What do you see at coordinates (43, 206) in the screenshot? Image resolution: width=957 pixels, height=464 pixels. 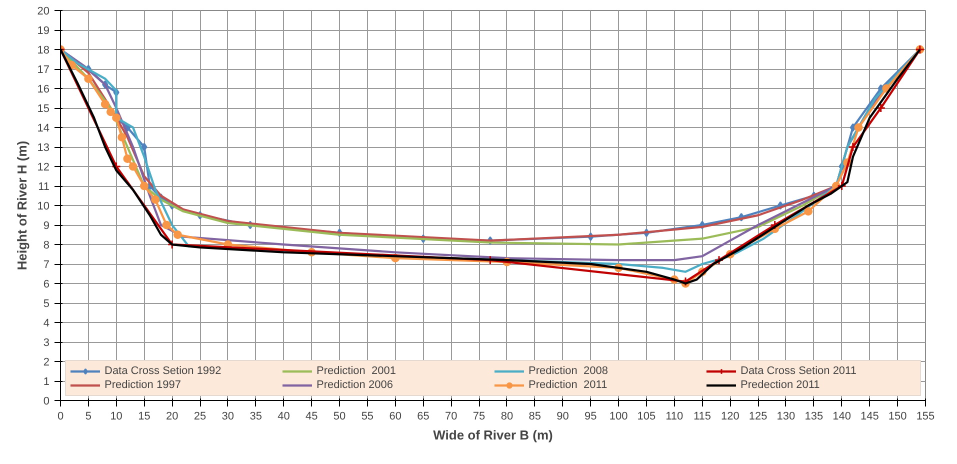 I see `y-tick-label: 10` at bounding box center [43, 206].